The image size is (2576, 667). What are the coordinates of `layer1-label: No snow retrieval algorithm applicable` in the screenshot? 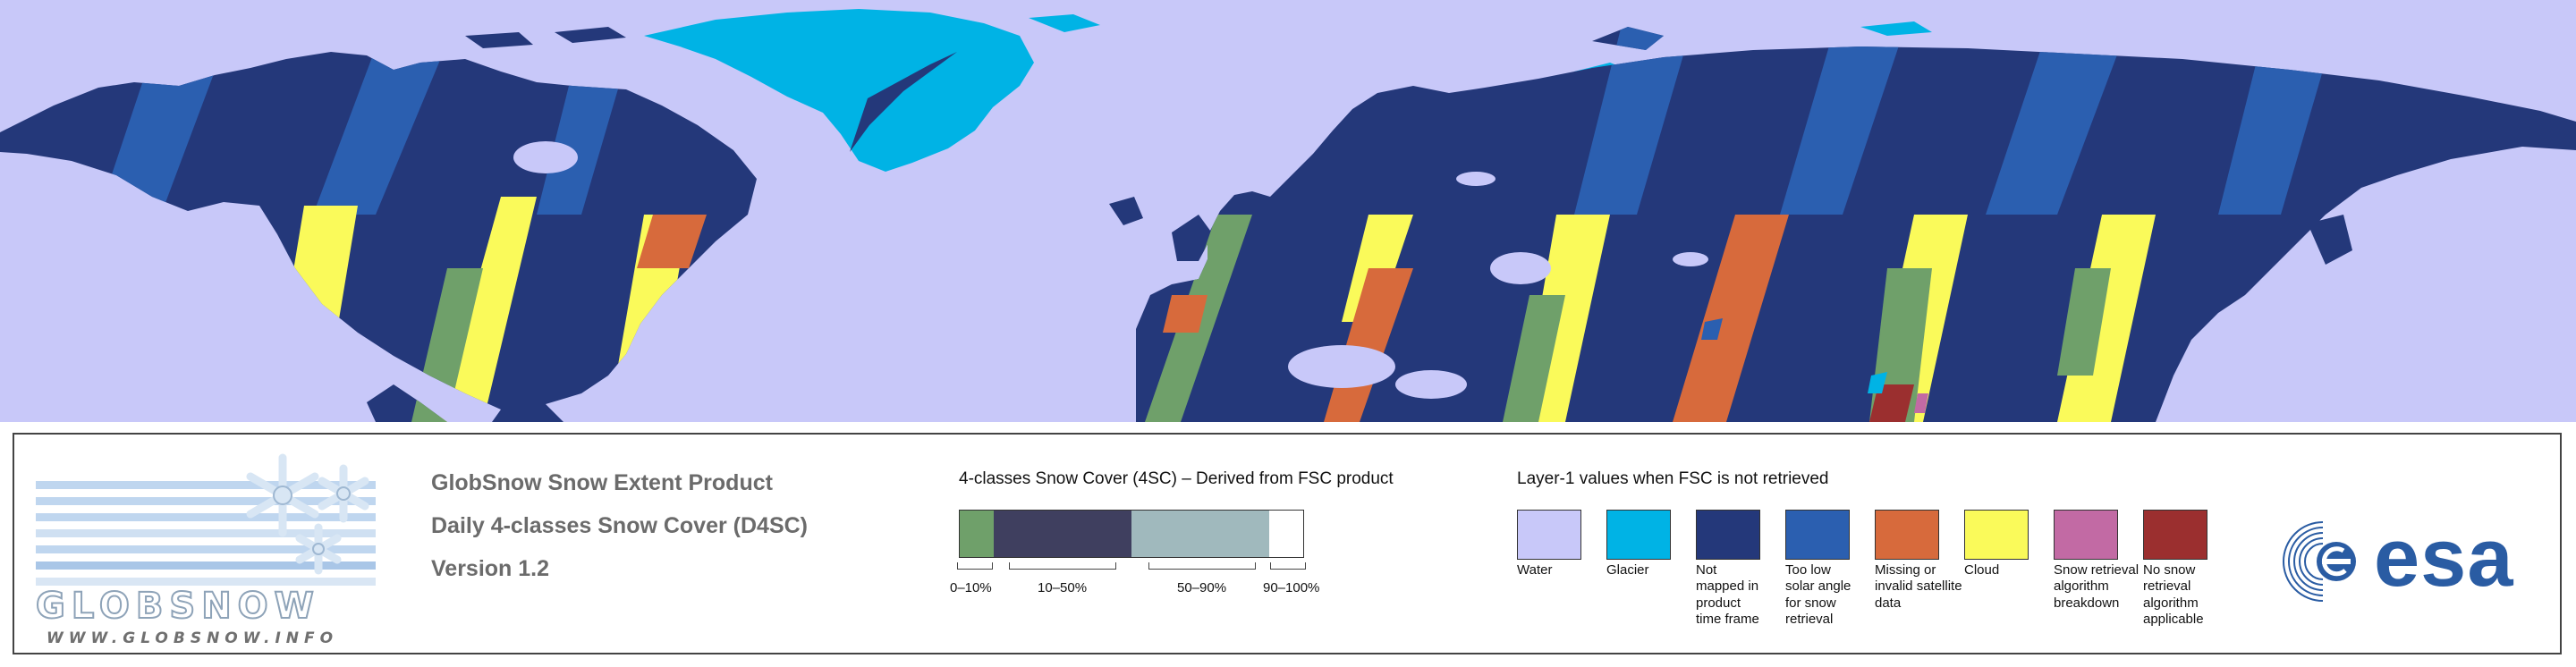 It's located at (2173, 594).